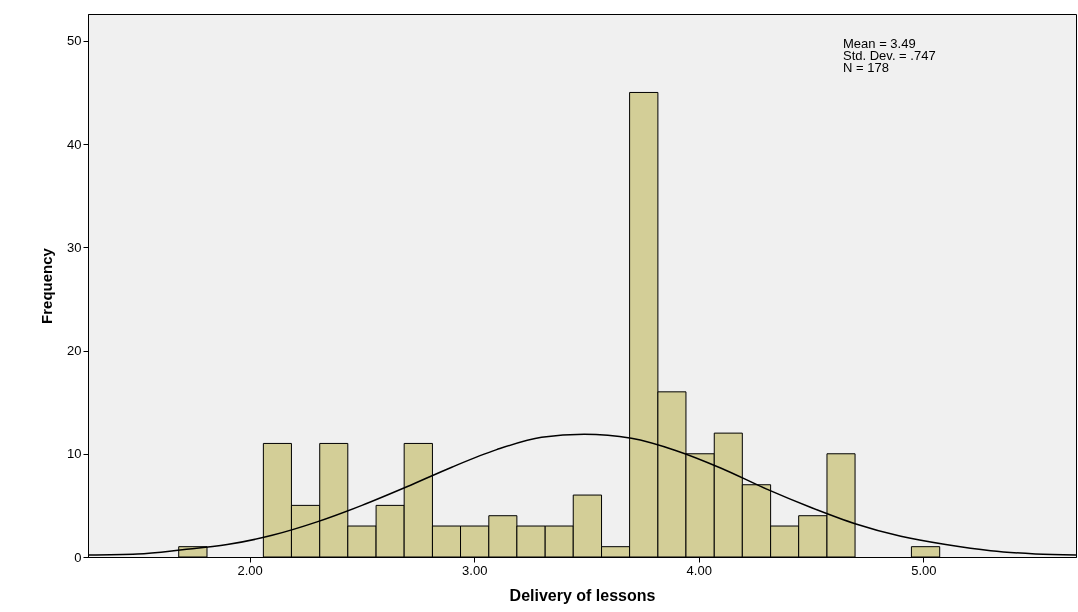 The width and height of the screenshot is (1078, 612). Describe the element at coordinates (250, 570) in the screenshot. I see `x-tick-label: 2.00` at that location.